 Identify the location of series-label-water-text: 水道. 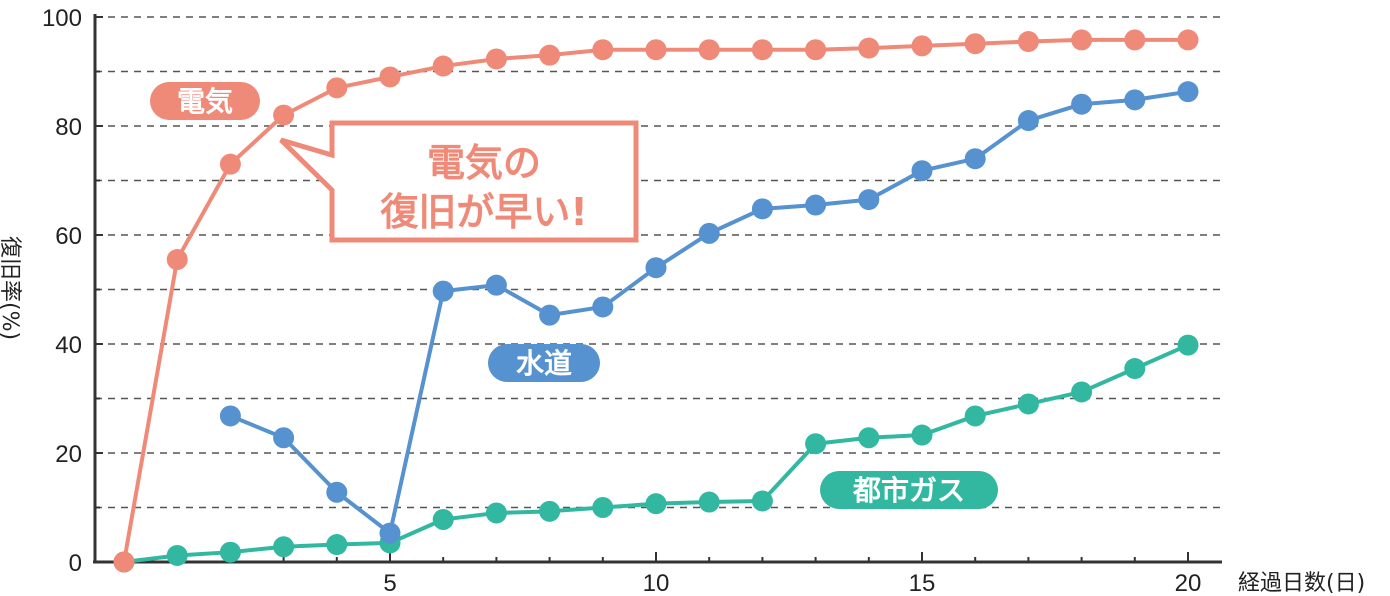
(544, 363).